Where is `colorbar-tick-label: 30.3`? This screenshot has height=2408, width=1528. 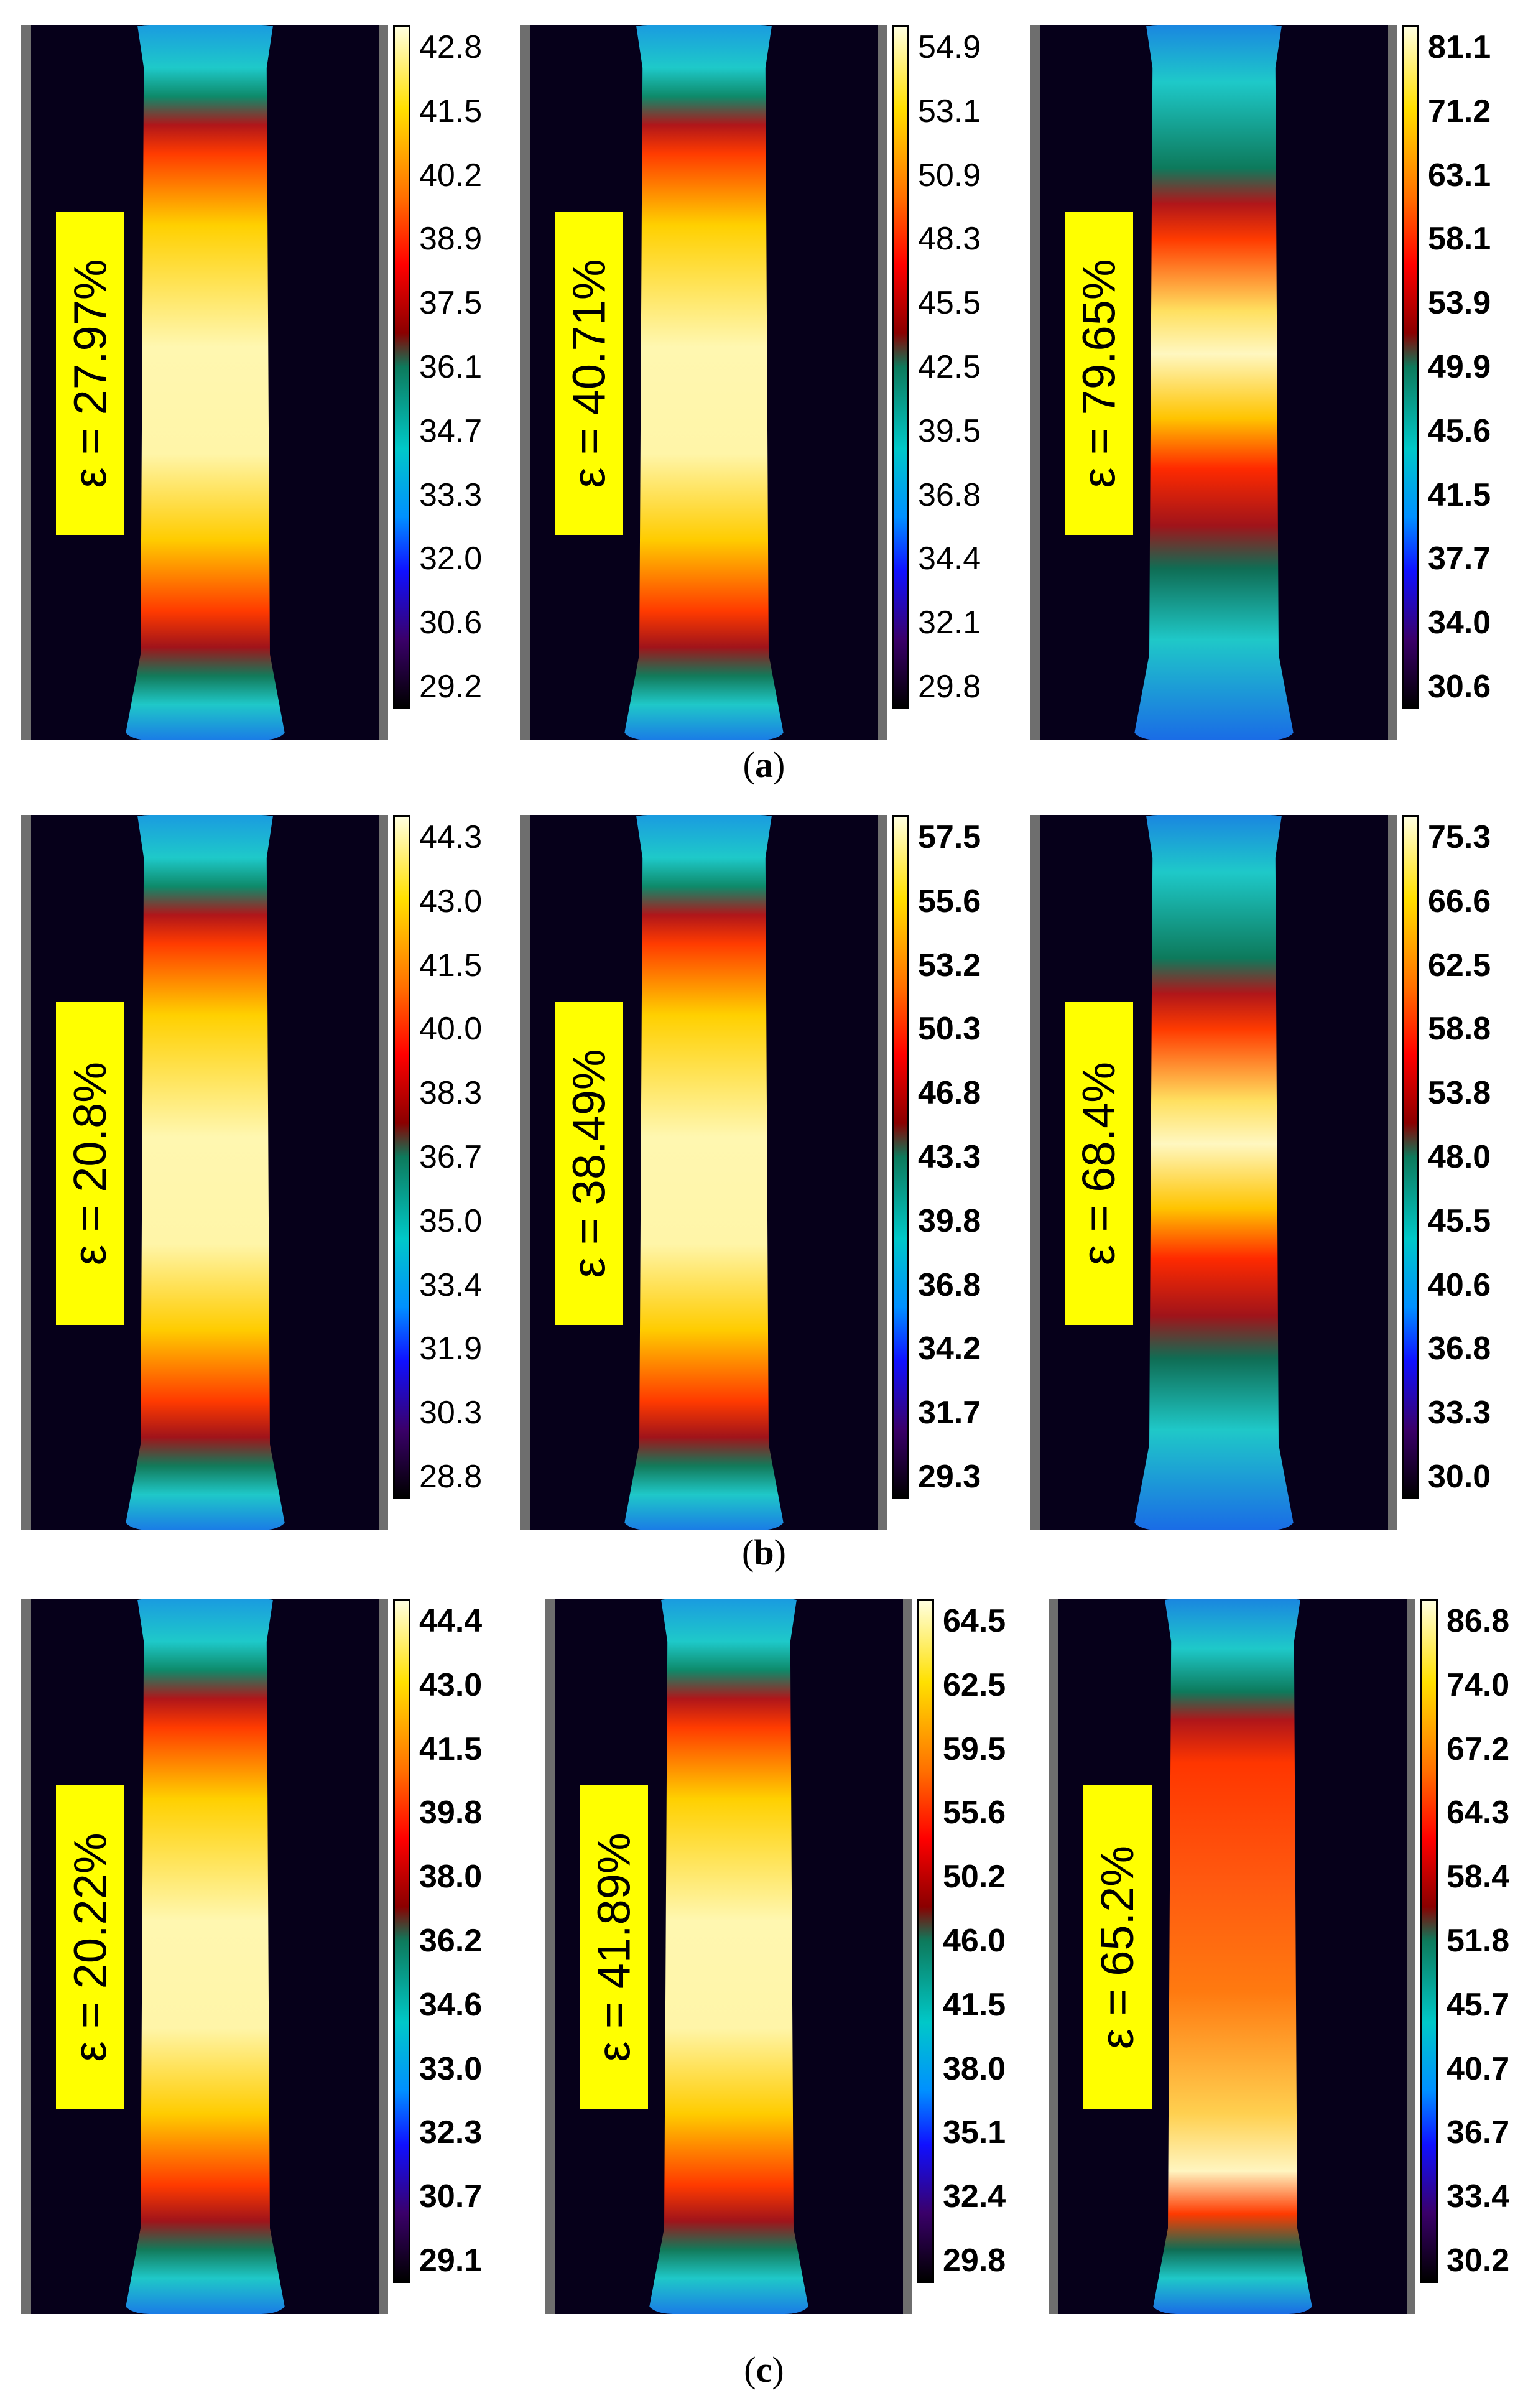
colorbar-tick-label: 30.3 is located at coordinates (451, 1413).